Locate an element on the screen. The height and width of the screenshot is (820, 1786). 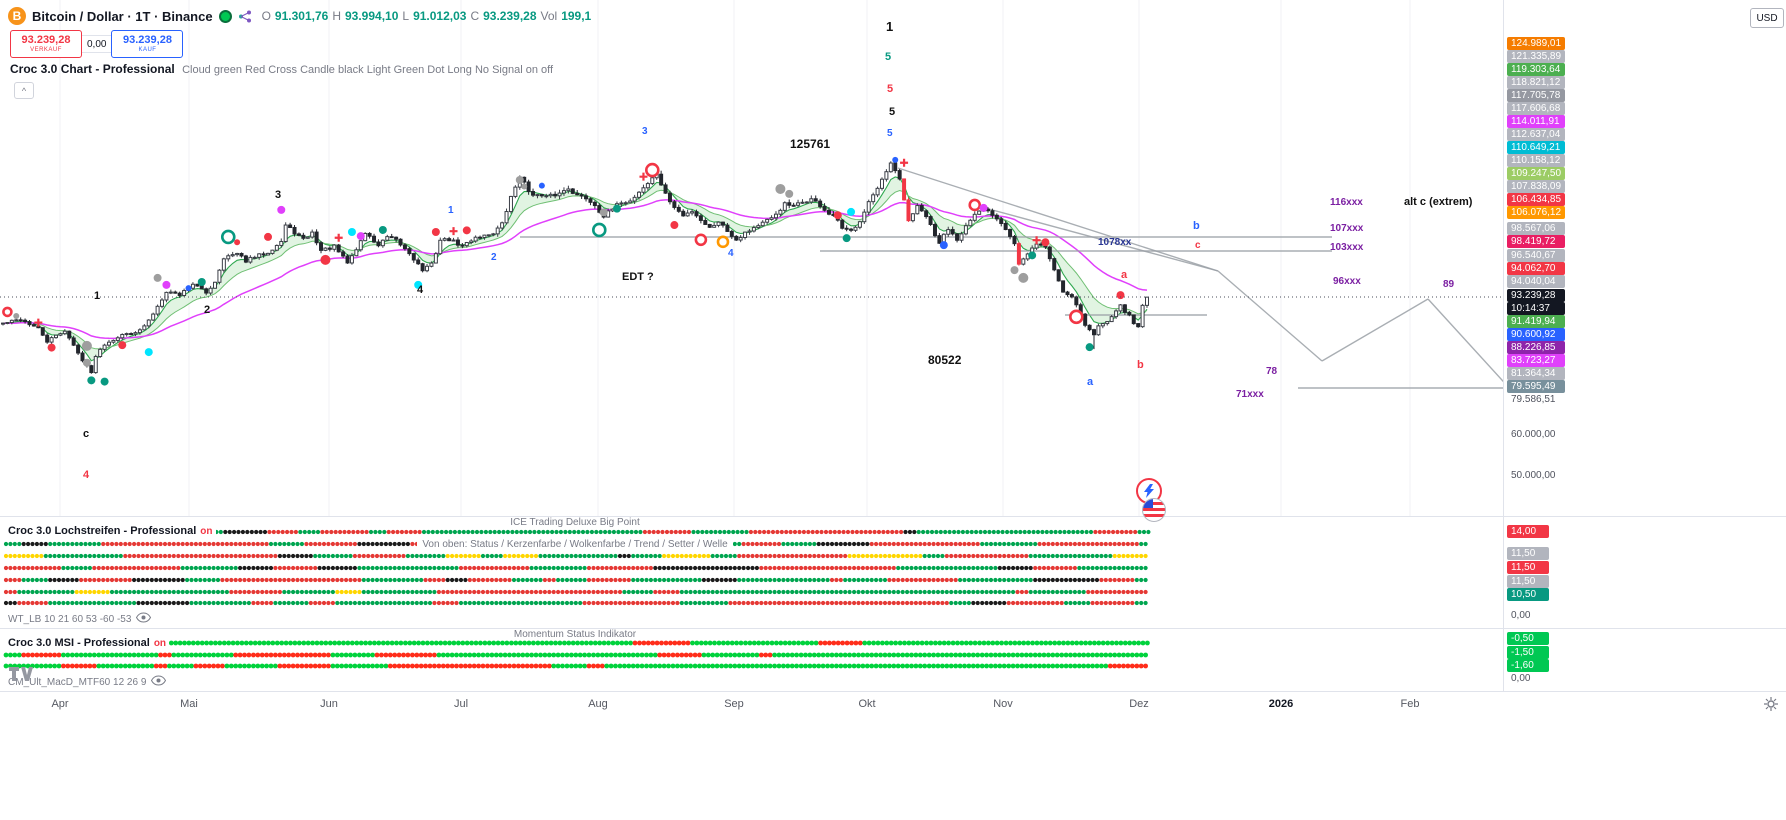
price-scale-label: -1,50 is located at coordinates (1528, 652).